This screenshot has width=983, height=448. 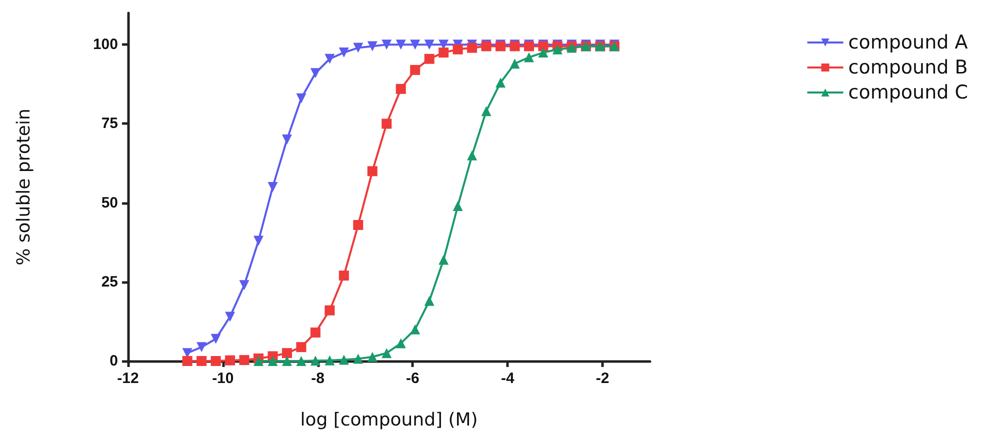 I want to click on x-tick-label: -4, so click(x=507, y=378).